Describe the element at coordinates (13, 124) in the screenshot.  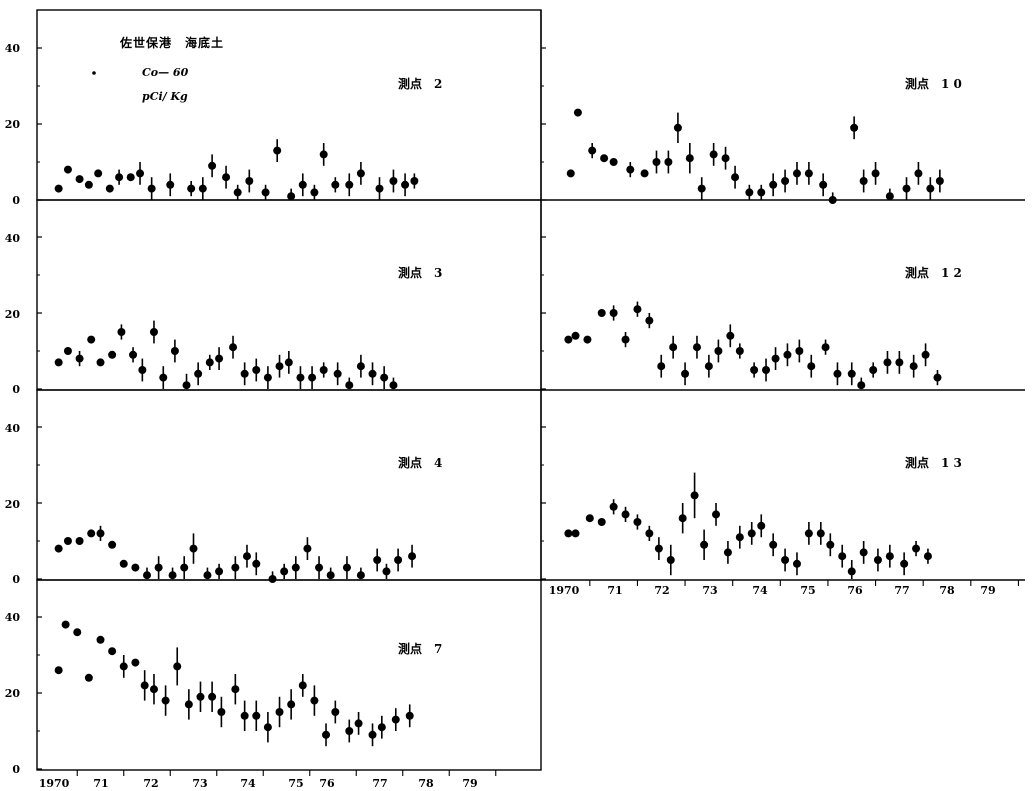
I see `y-tick-p1-20: 20` at that location.